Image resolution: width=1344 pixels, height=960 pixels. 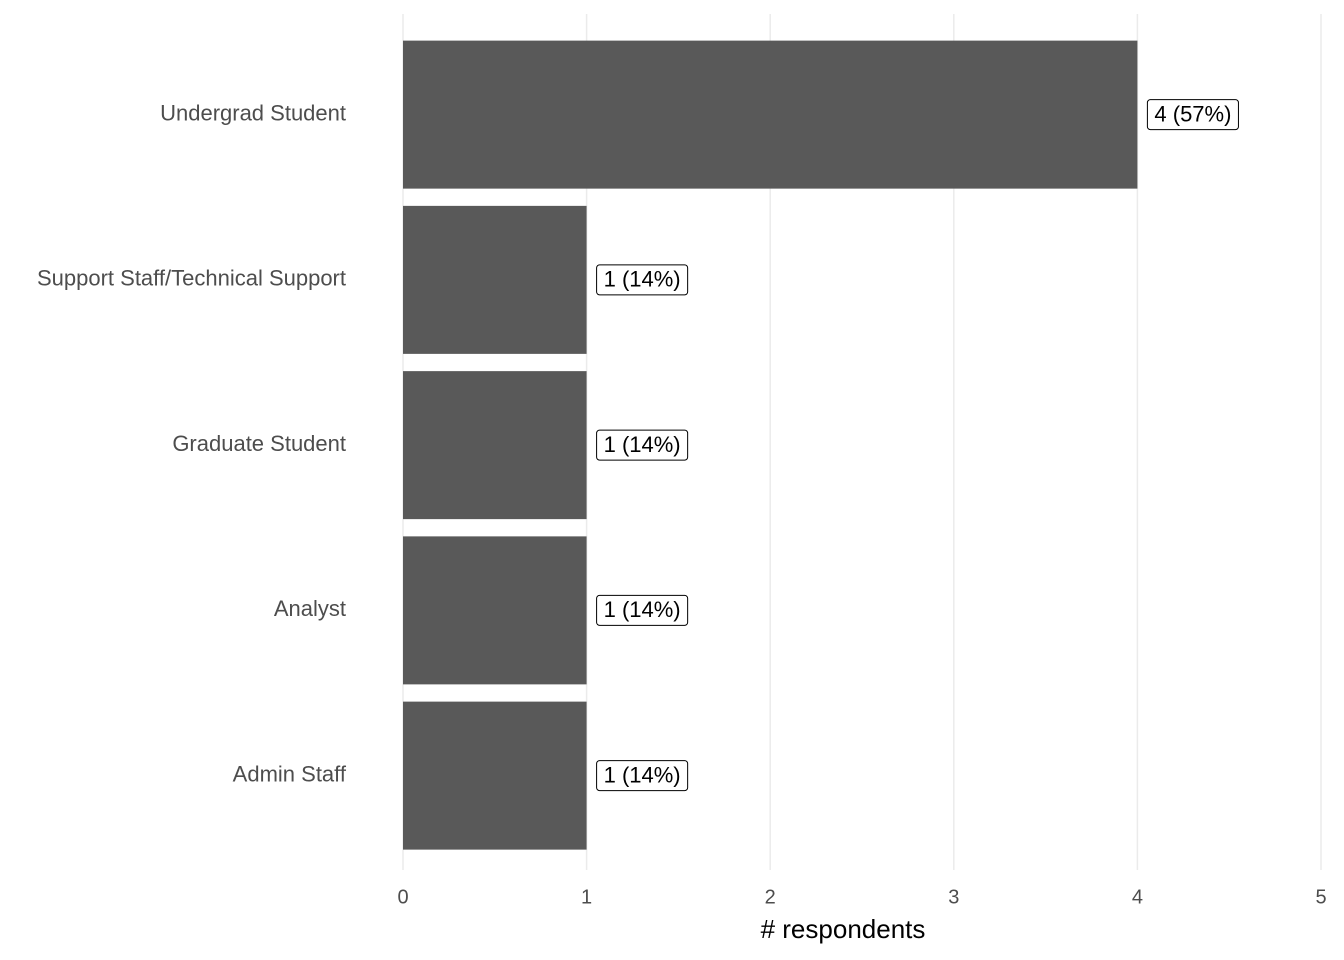 I want to click on y-tick-label: Support Staff/Technical Support, so click(x=191, y=278).